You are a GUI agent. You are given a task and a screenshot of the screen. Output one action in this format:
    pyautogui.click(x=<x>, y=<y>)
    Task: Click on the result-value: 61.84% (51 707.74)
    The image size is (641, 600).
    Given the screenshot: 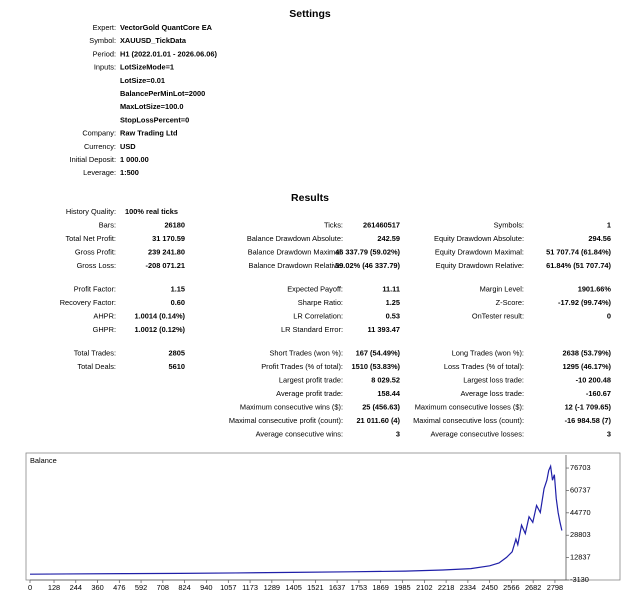 What is the action you would take?
    pyautogui.click(x=578, y=265)
    